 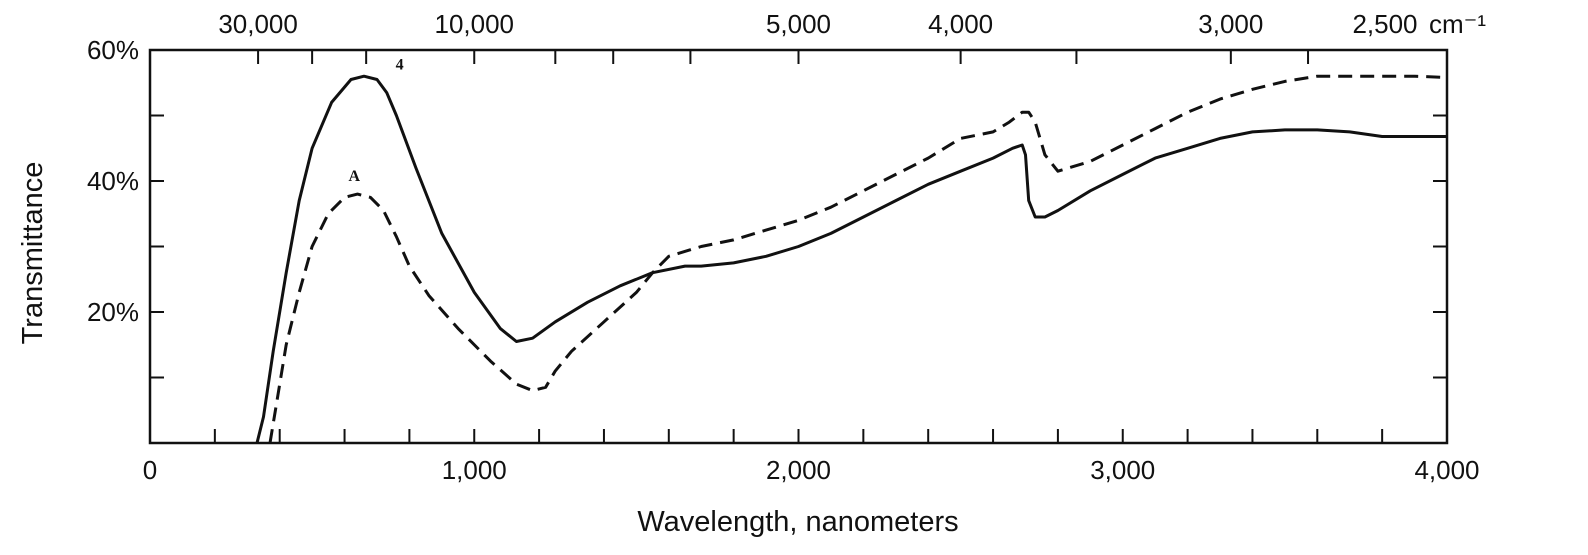 I want to click on y-axis-title: Transmittance, so click(x=33, y=253).